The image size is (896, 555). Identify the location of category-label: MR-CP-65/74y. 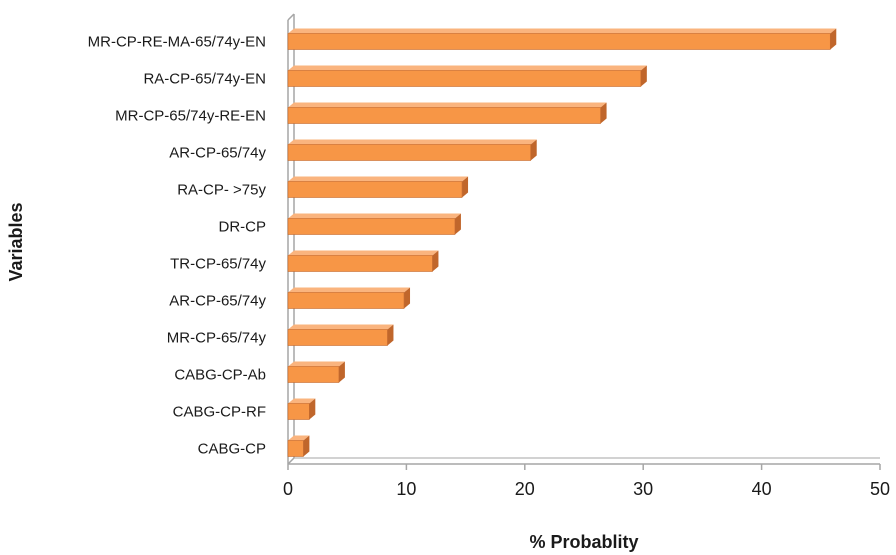
(217, 338).